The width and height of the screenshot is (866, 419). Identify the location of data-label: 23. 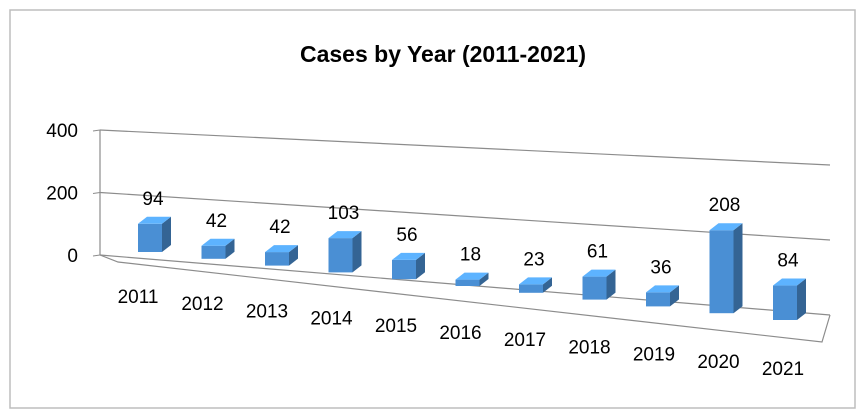
(533, 259).